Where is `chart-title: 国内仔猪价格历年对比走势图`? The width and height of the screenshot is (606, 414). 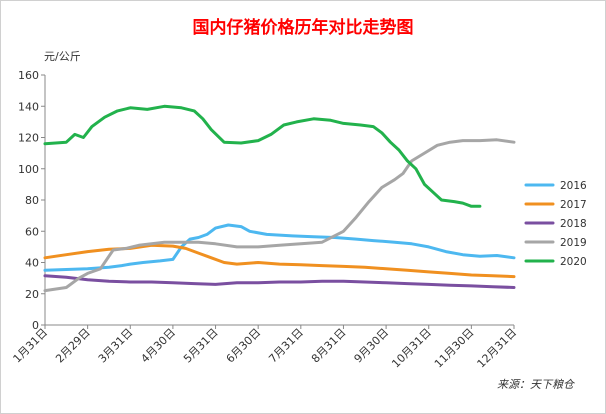 chart-title: 国内仔猪价格历年对比走势图 is located at coordinates (303, 27).